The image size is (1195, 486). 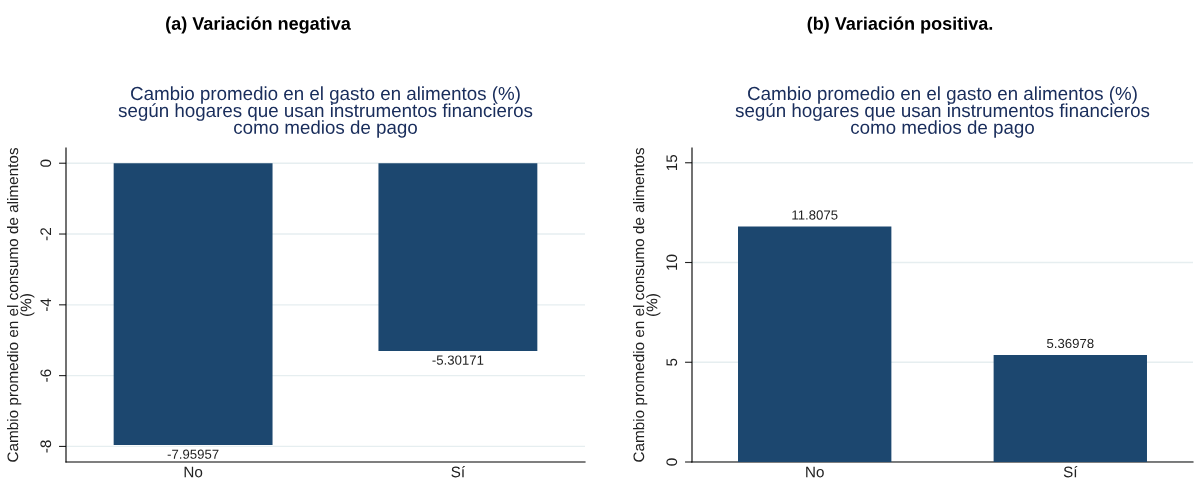 What do you see at coordinates (46, 234) in the screenshot?
I see `y-tick-label: -2` at bounding box center [46, 234].